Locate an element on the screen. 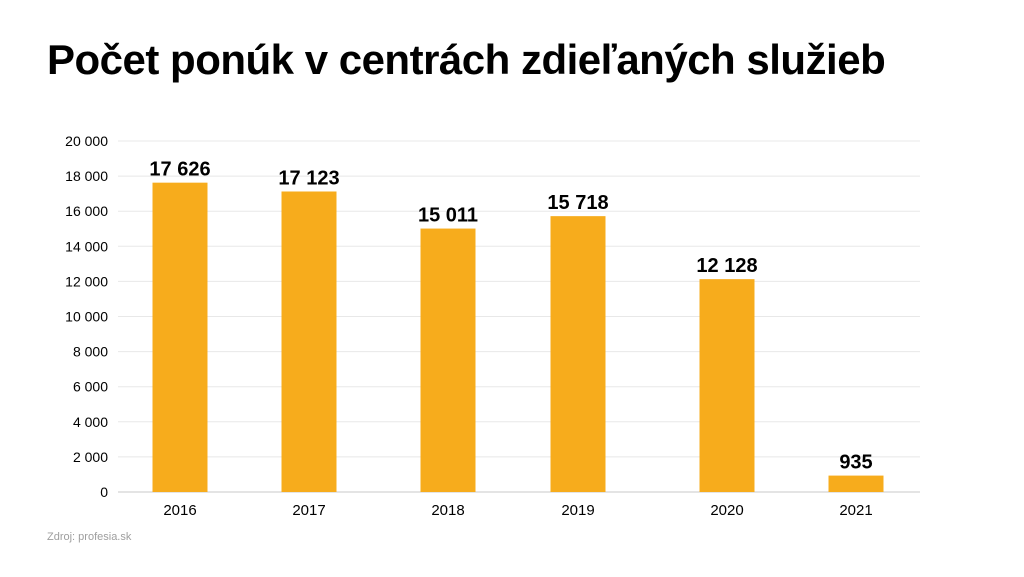  x-tick-label: 2016 is located at coordinates (179, 510).